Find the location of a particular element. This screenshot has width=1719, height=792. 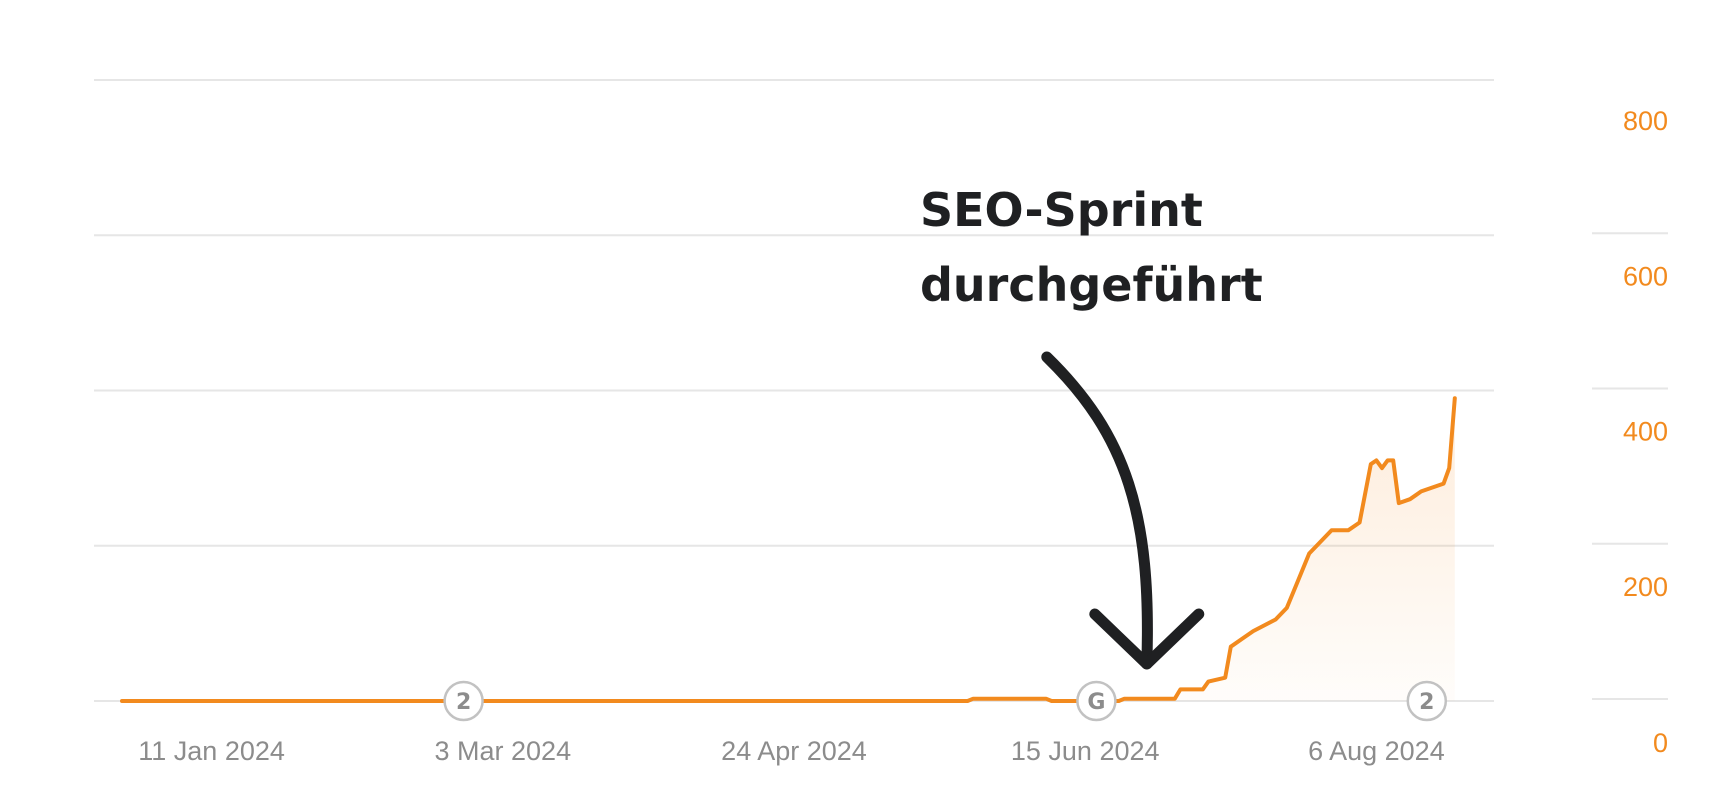

annotation-arrow is located at coordinates (1097, 510).